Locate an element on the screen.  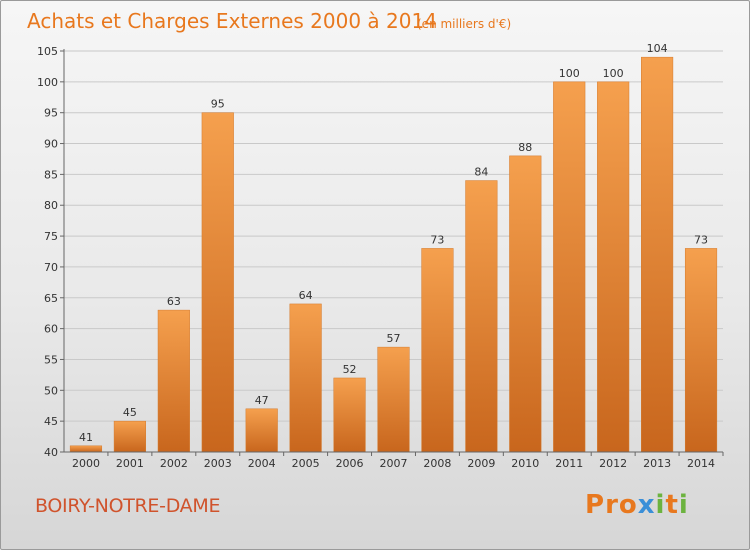
y-tick-label: 50 is located at coordinates (51, 390).